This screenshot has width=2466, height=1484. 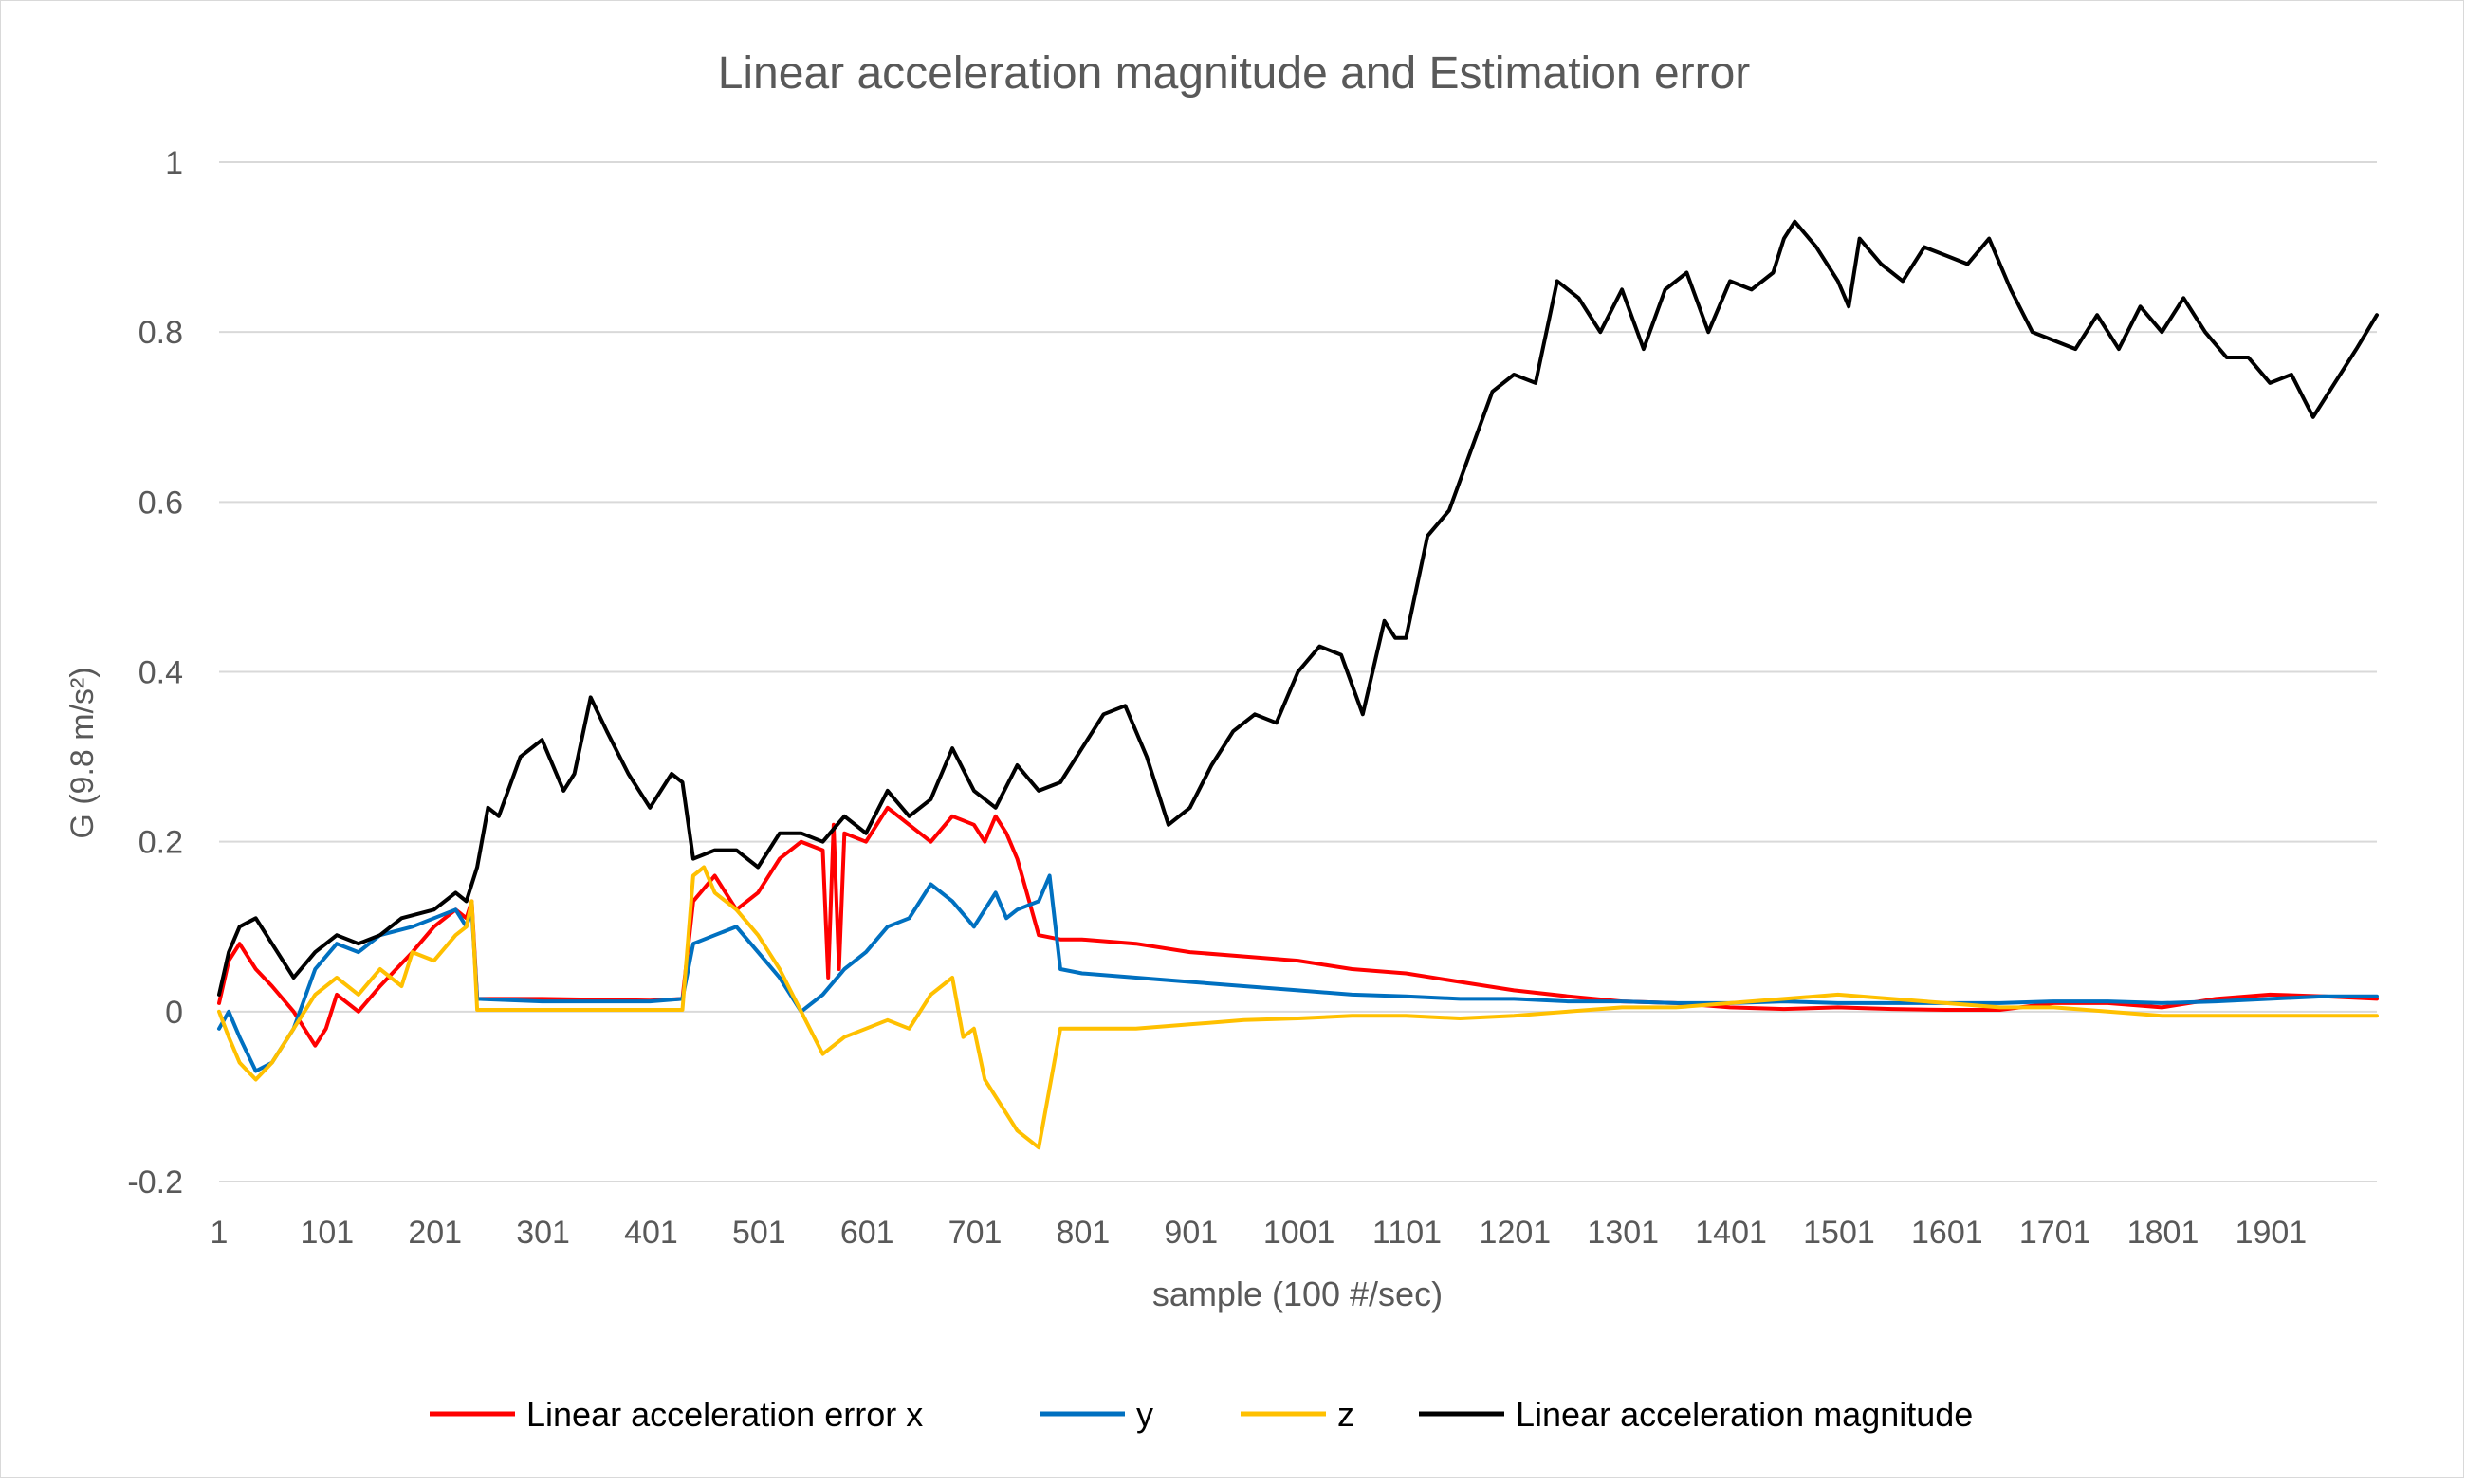 What do you see at coordinates (2055, 1233) in the screenshot?
I see `x-tick-label: 1701` at bounding box center [2055, 1233].